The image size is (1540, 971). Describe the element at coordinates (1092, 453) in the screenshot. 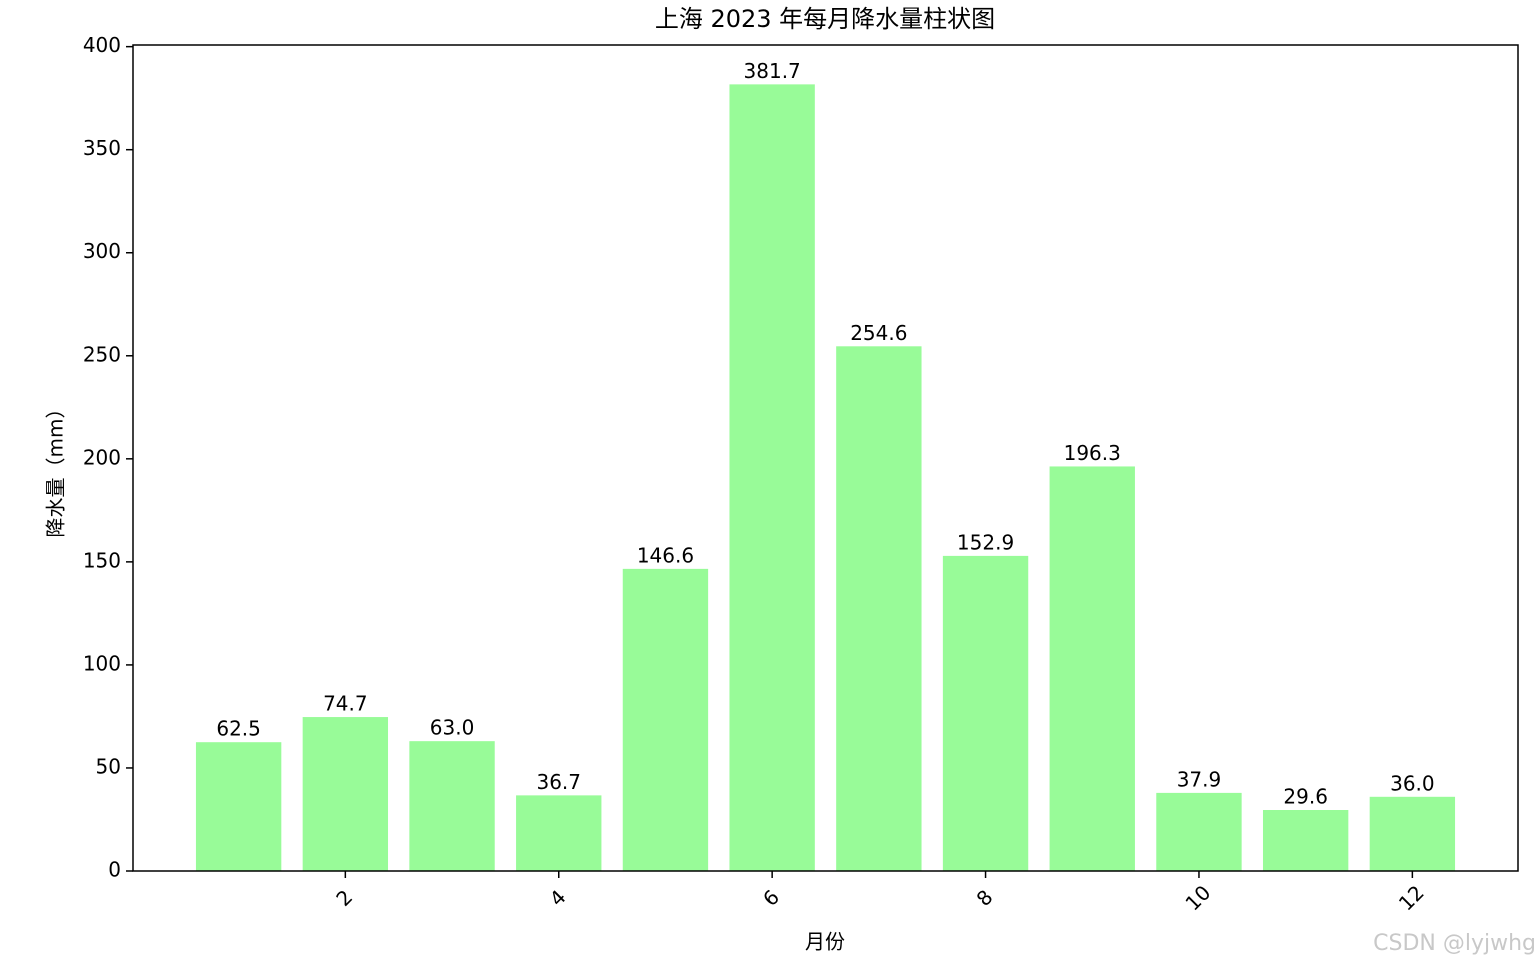

I see `data-label: 196.3` at that location.